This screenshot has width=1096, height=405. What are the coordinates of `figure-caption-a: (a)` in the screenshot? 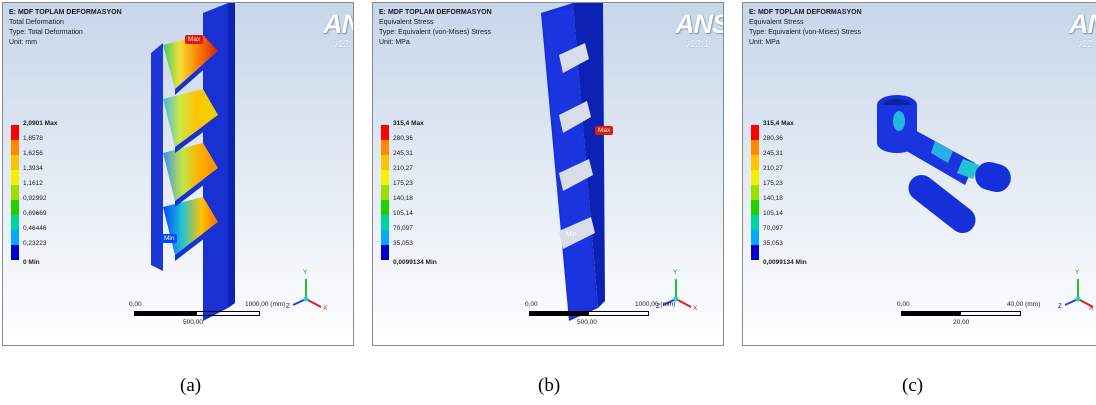 It's located at (191, 385).